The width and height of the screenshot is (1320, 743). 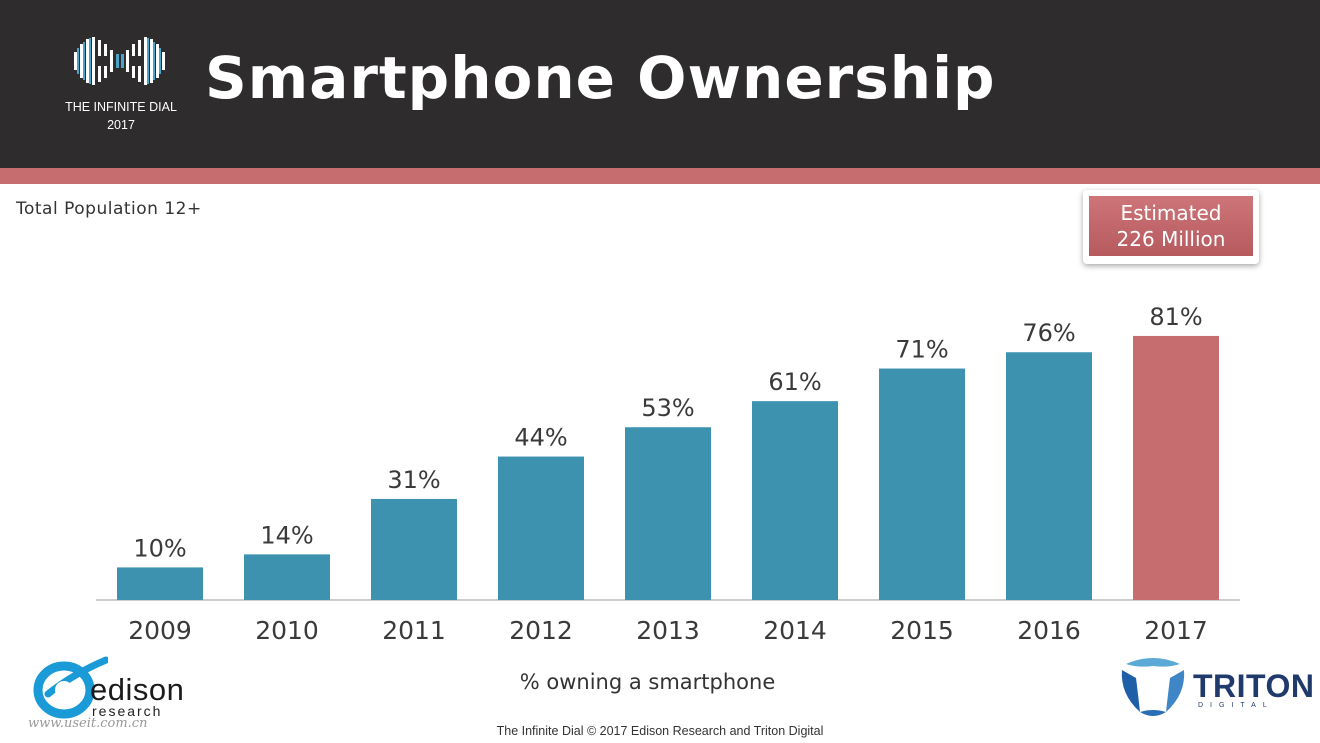 I want to click on logo-name-text: THE INFINITE DIAL, so click(x=121, y=107).